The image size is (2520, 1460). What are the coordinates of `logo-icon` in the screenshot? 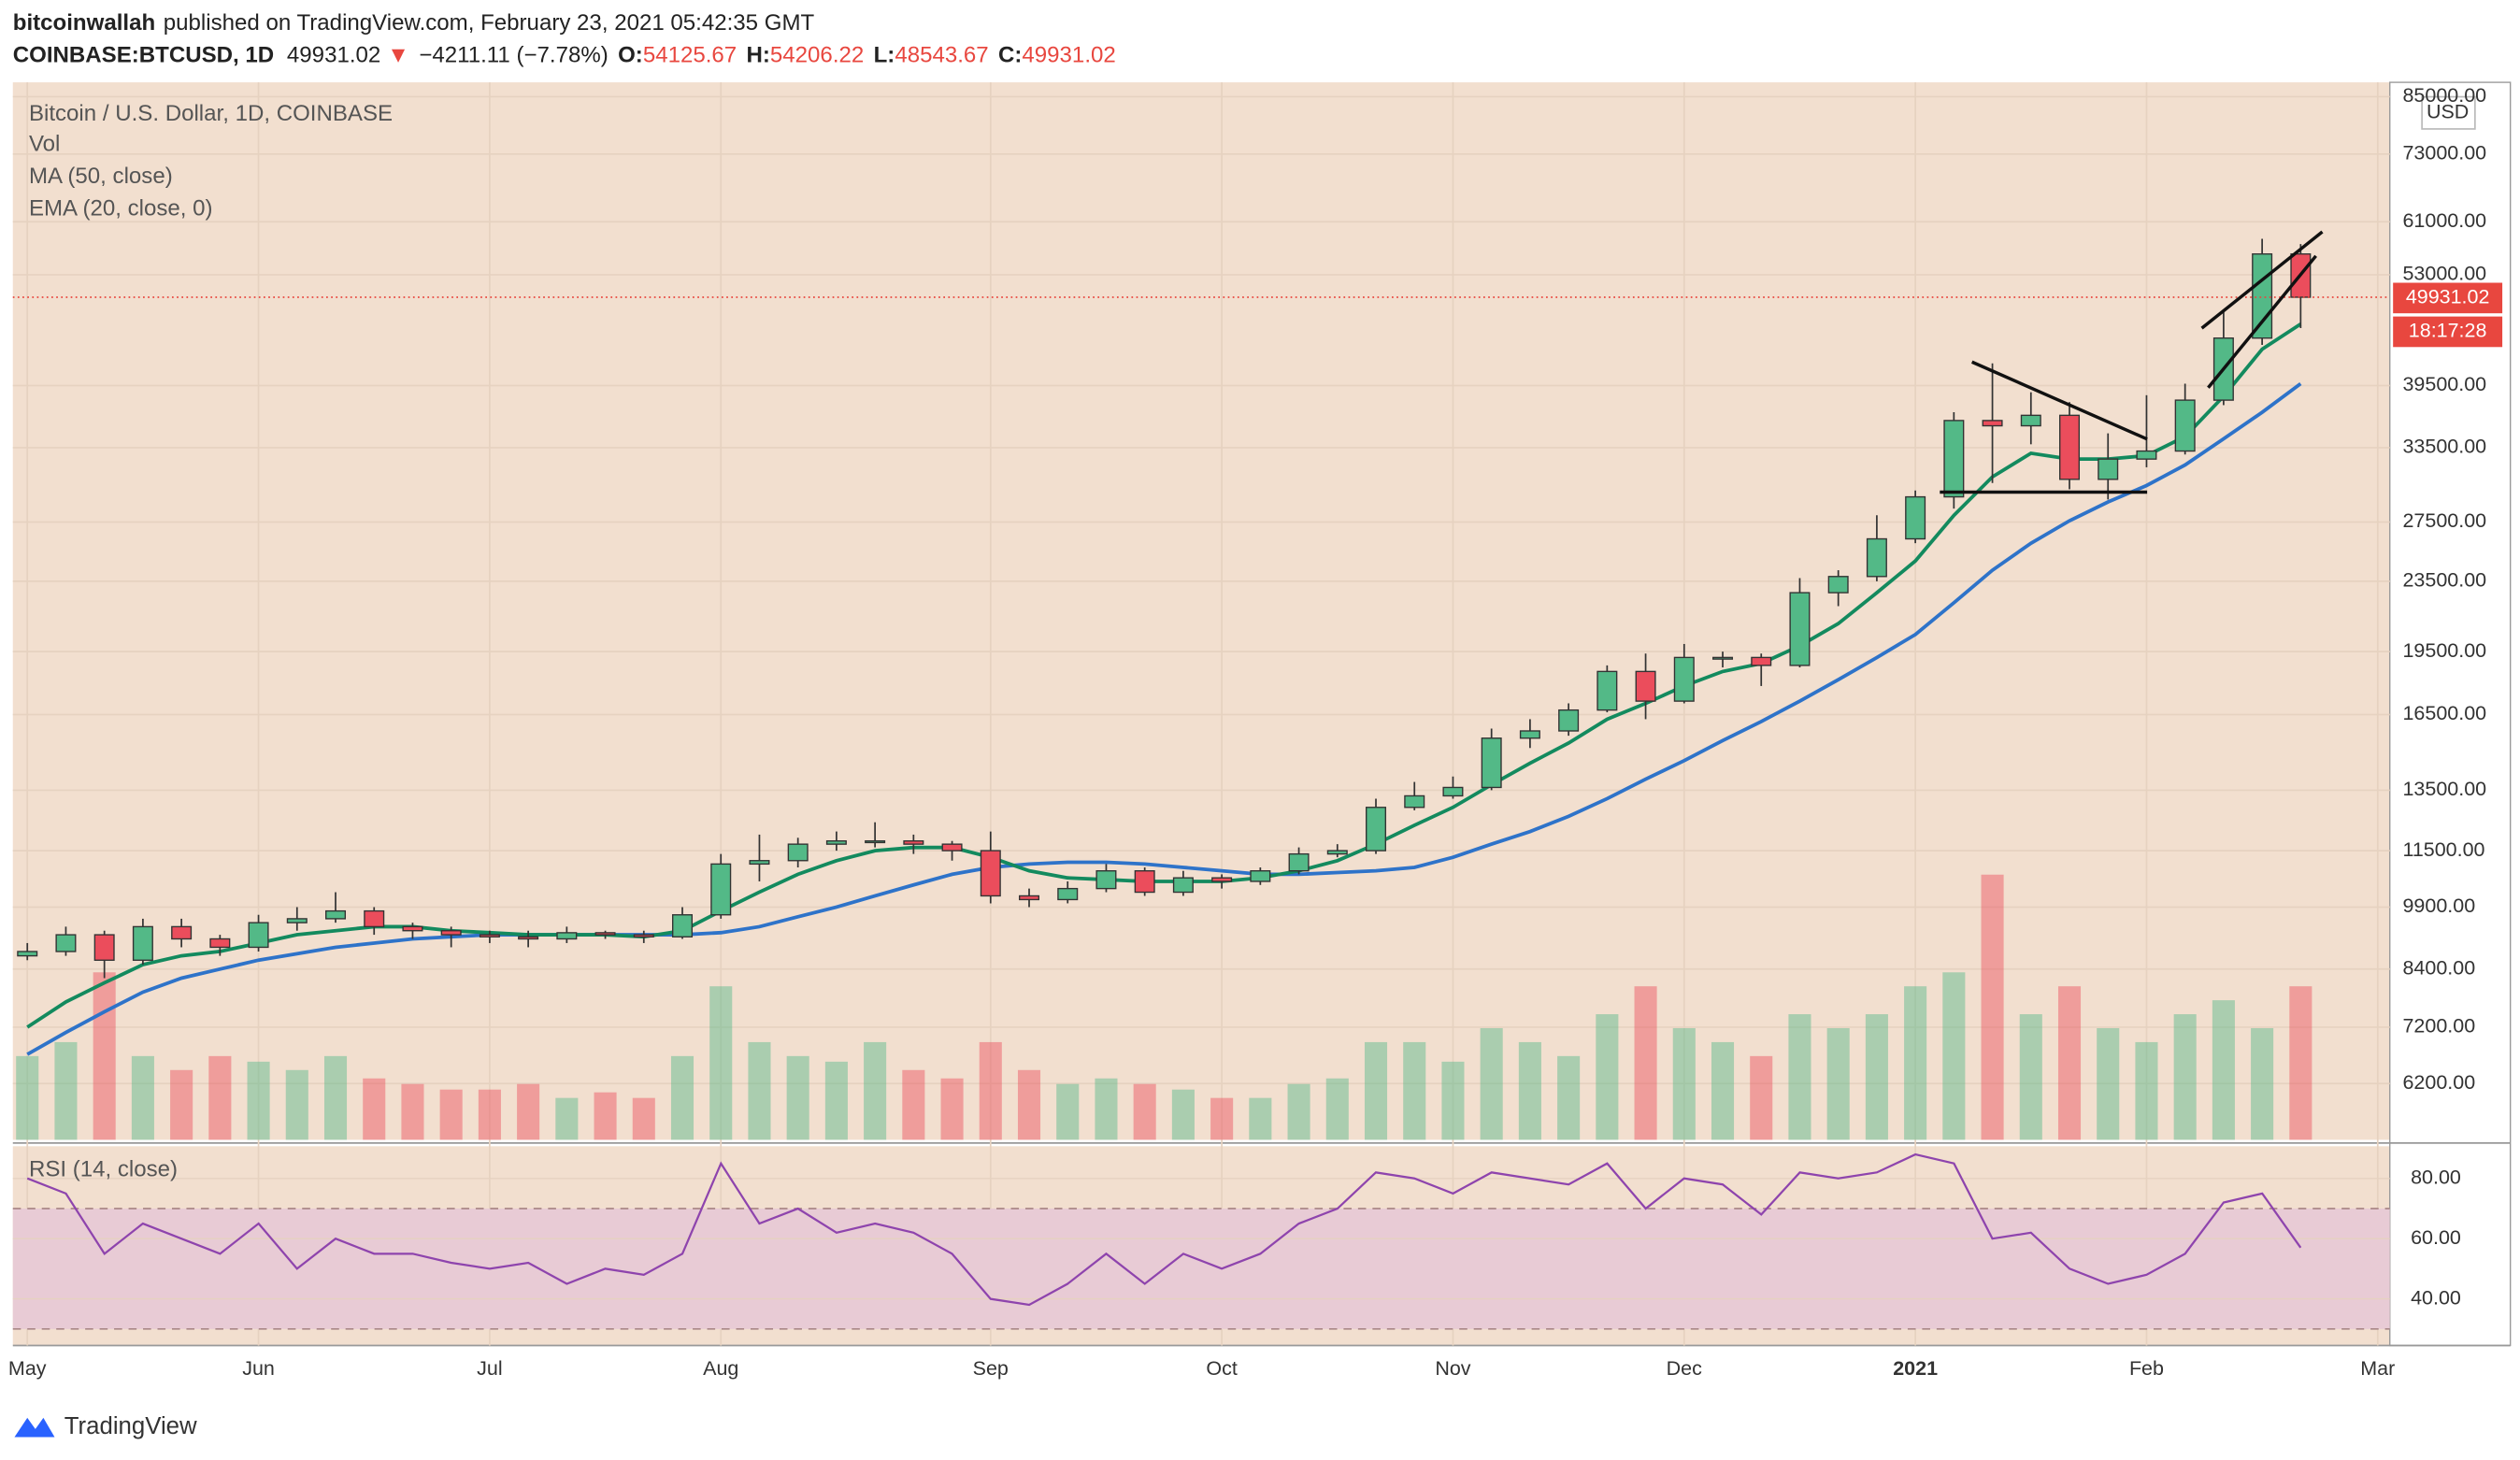 It's located at (34, 1427).